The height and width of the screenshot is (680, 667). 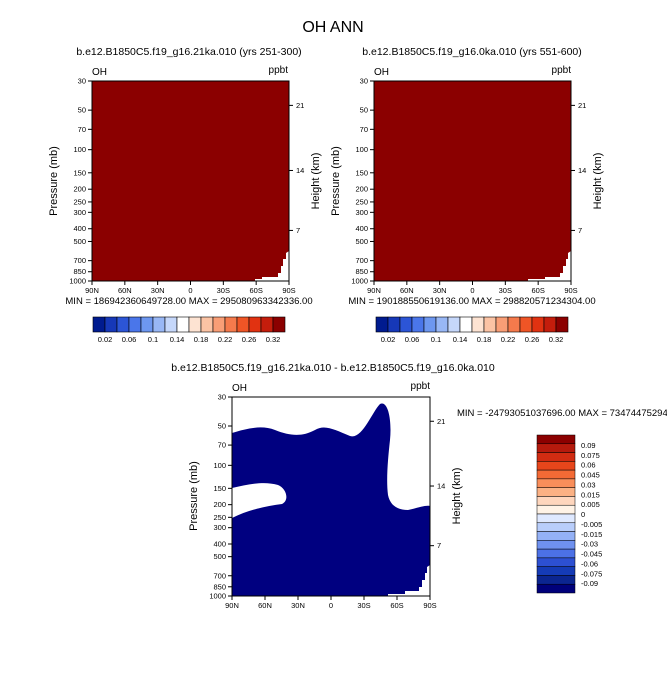 I want to click on xtick-label: 30N, so click(x=440, y=290).